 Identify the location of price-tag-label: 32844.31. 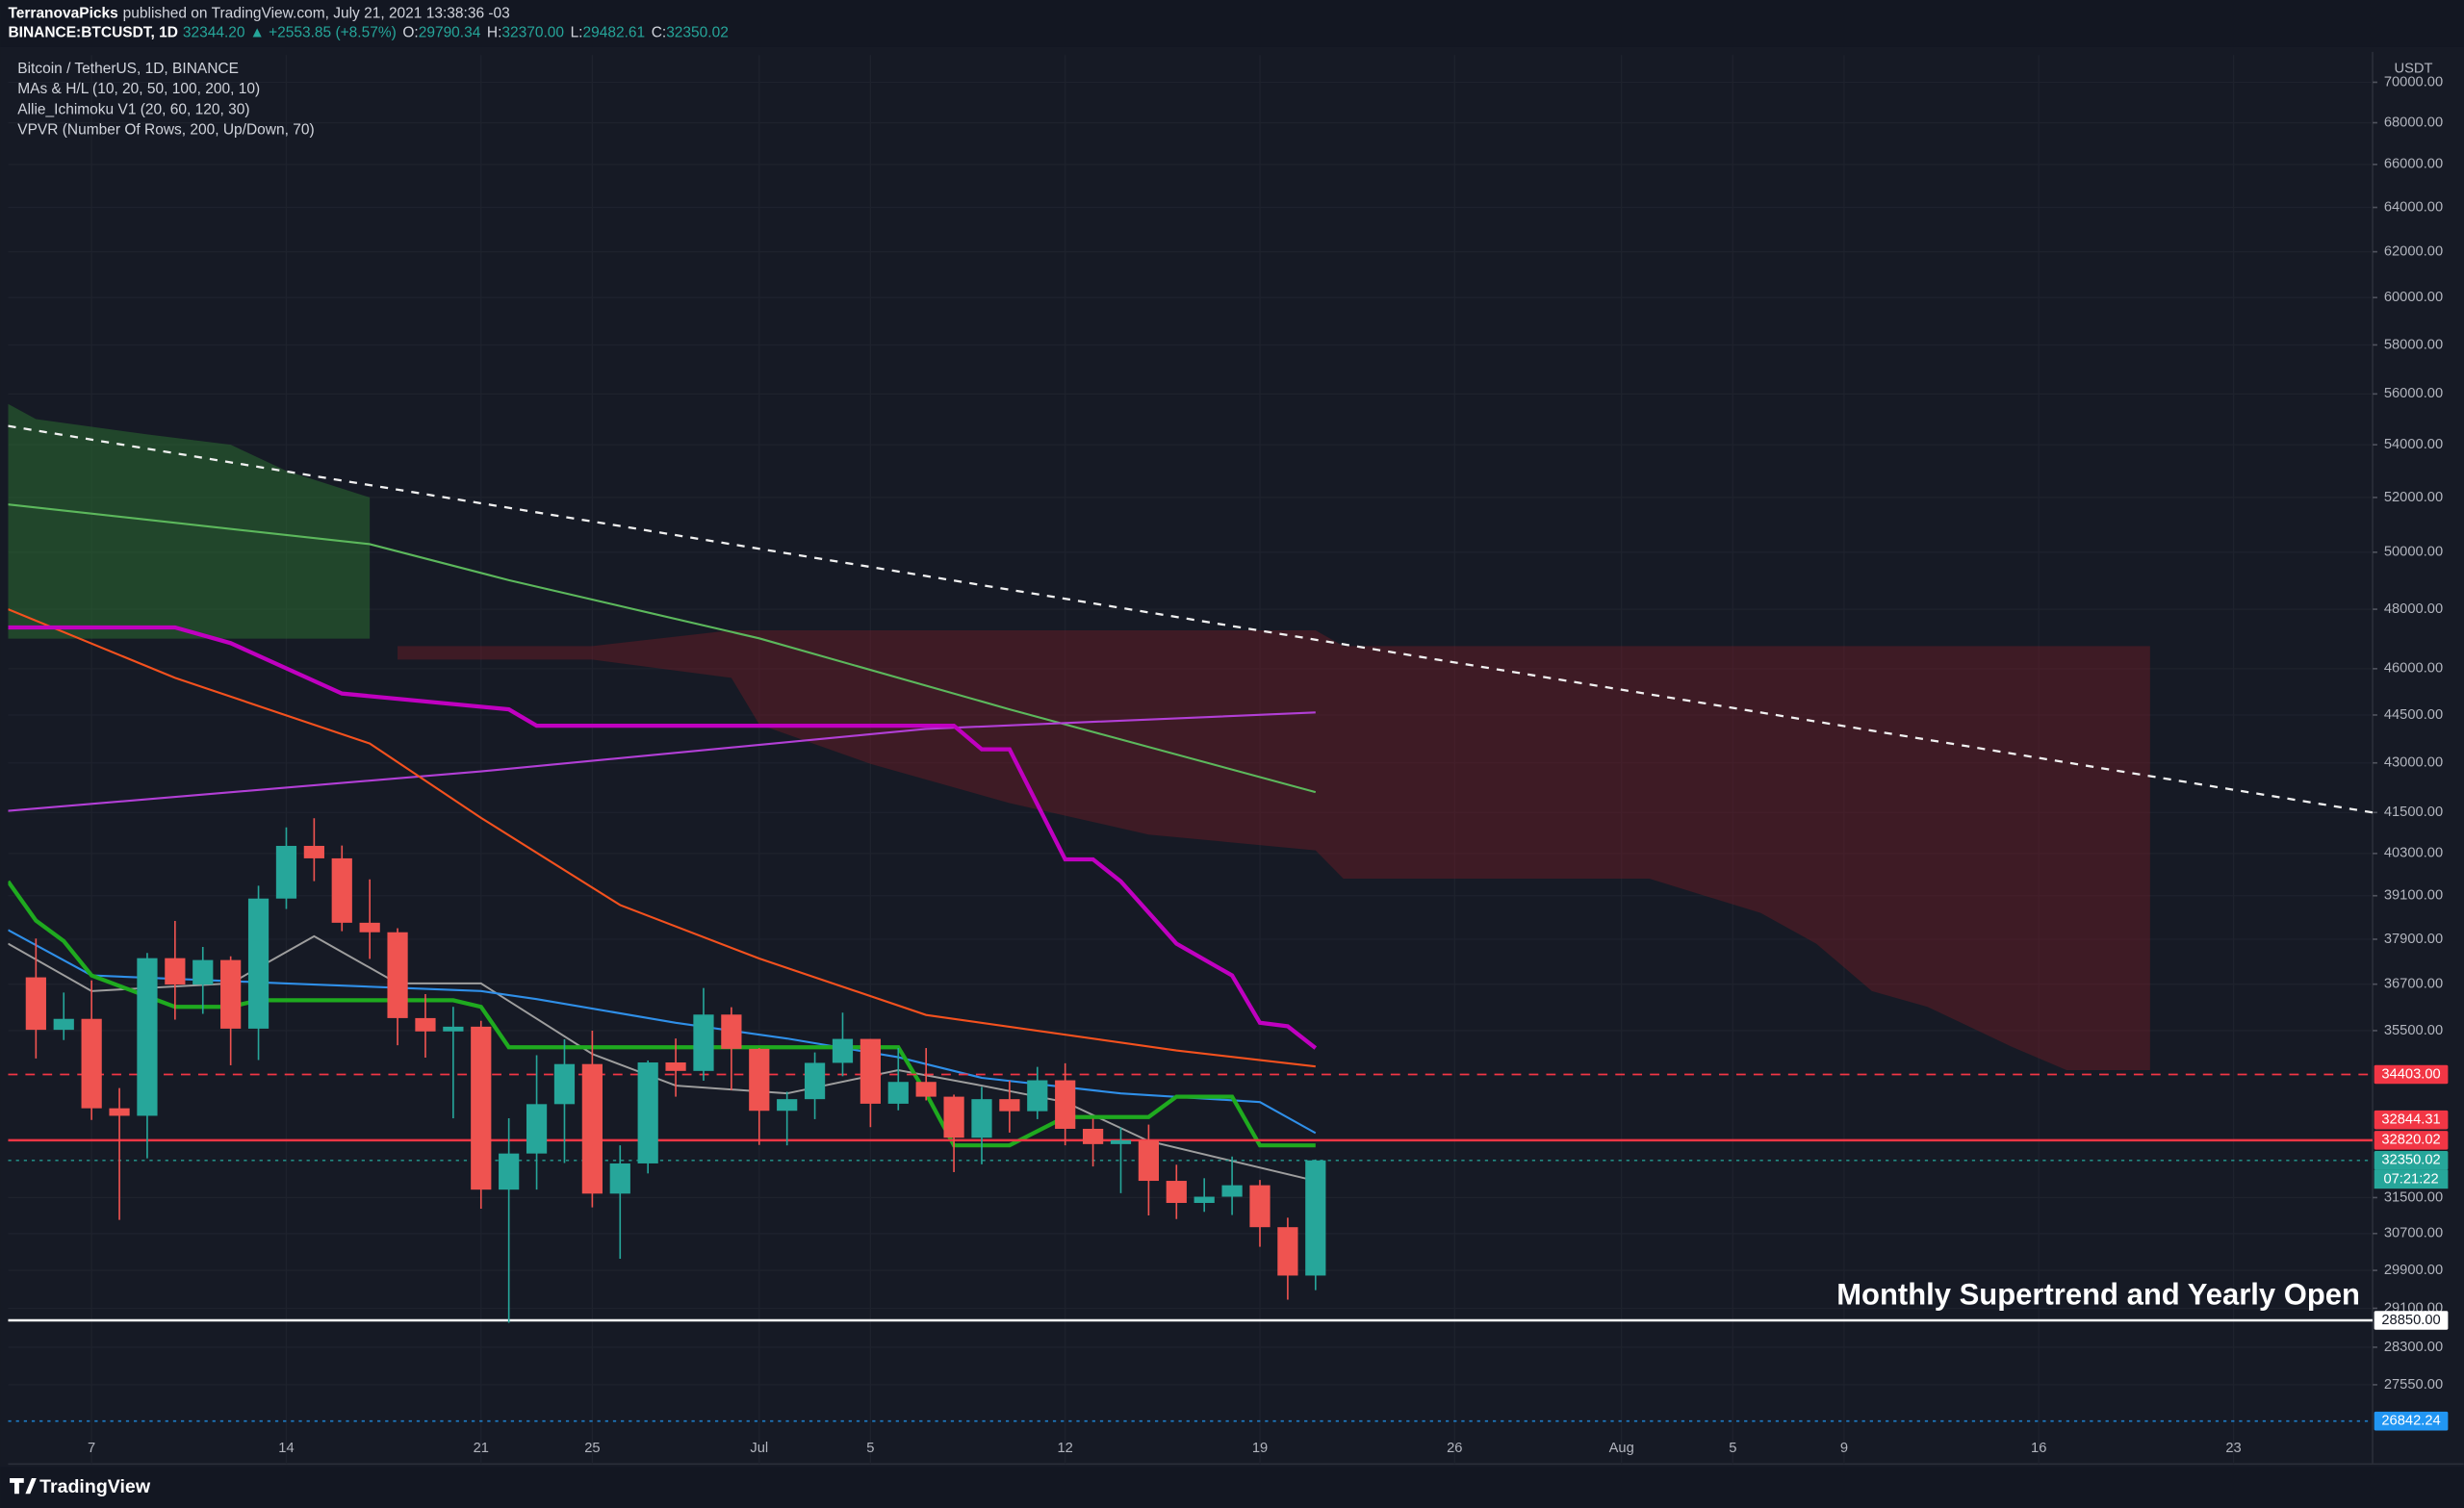
(2410, 1120).